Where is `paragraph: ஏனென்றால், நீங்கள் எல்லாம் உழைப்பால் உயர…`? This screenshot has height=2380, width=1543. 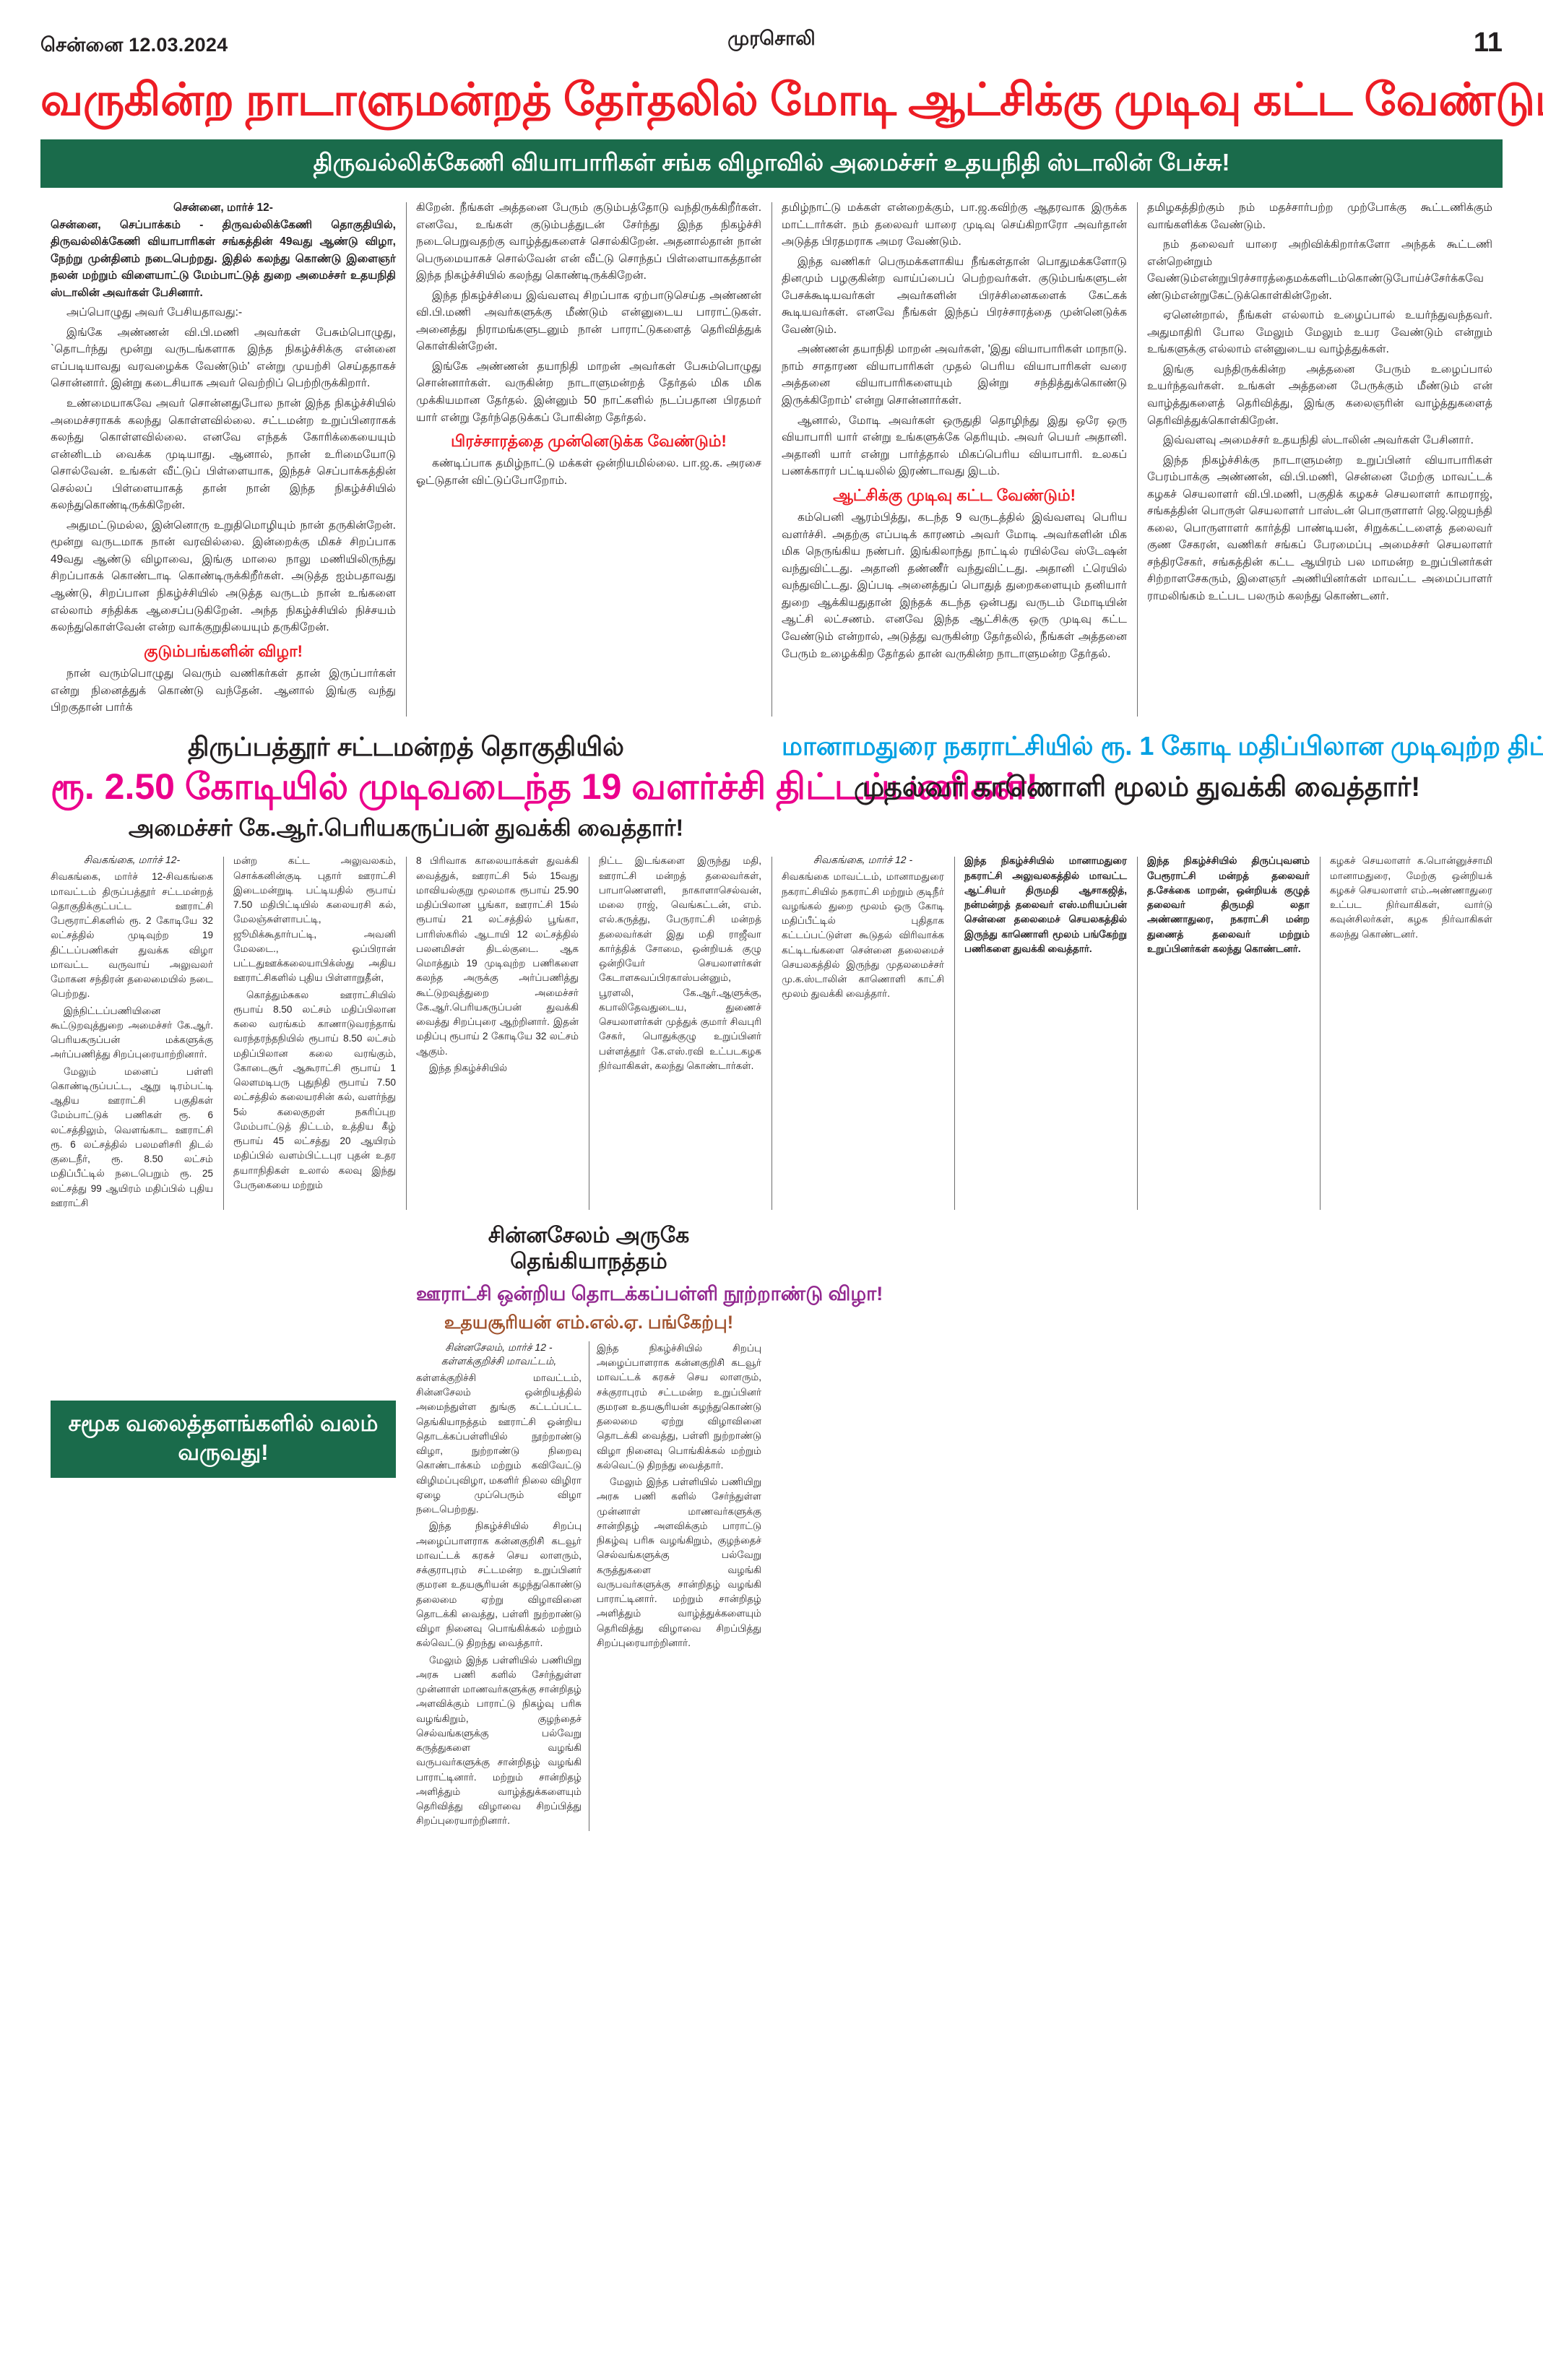 paragraph: ஏனென்றால், நீங்கள் எல்லாம் உழைப்பால் உயர… is located at coordinates (1319, 332).